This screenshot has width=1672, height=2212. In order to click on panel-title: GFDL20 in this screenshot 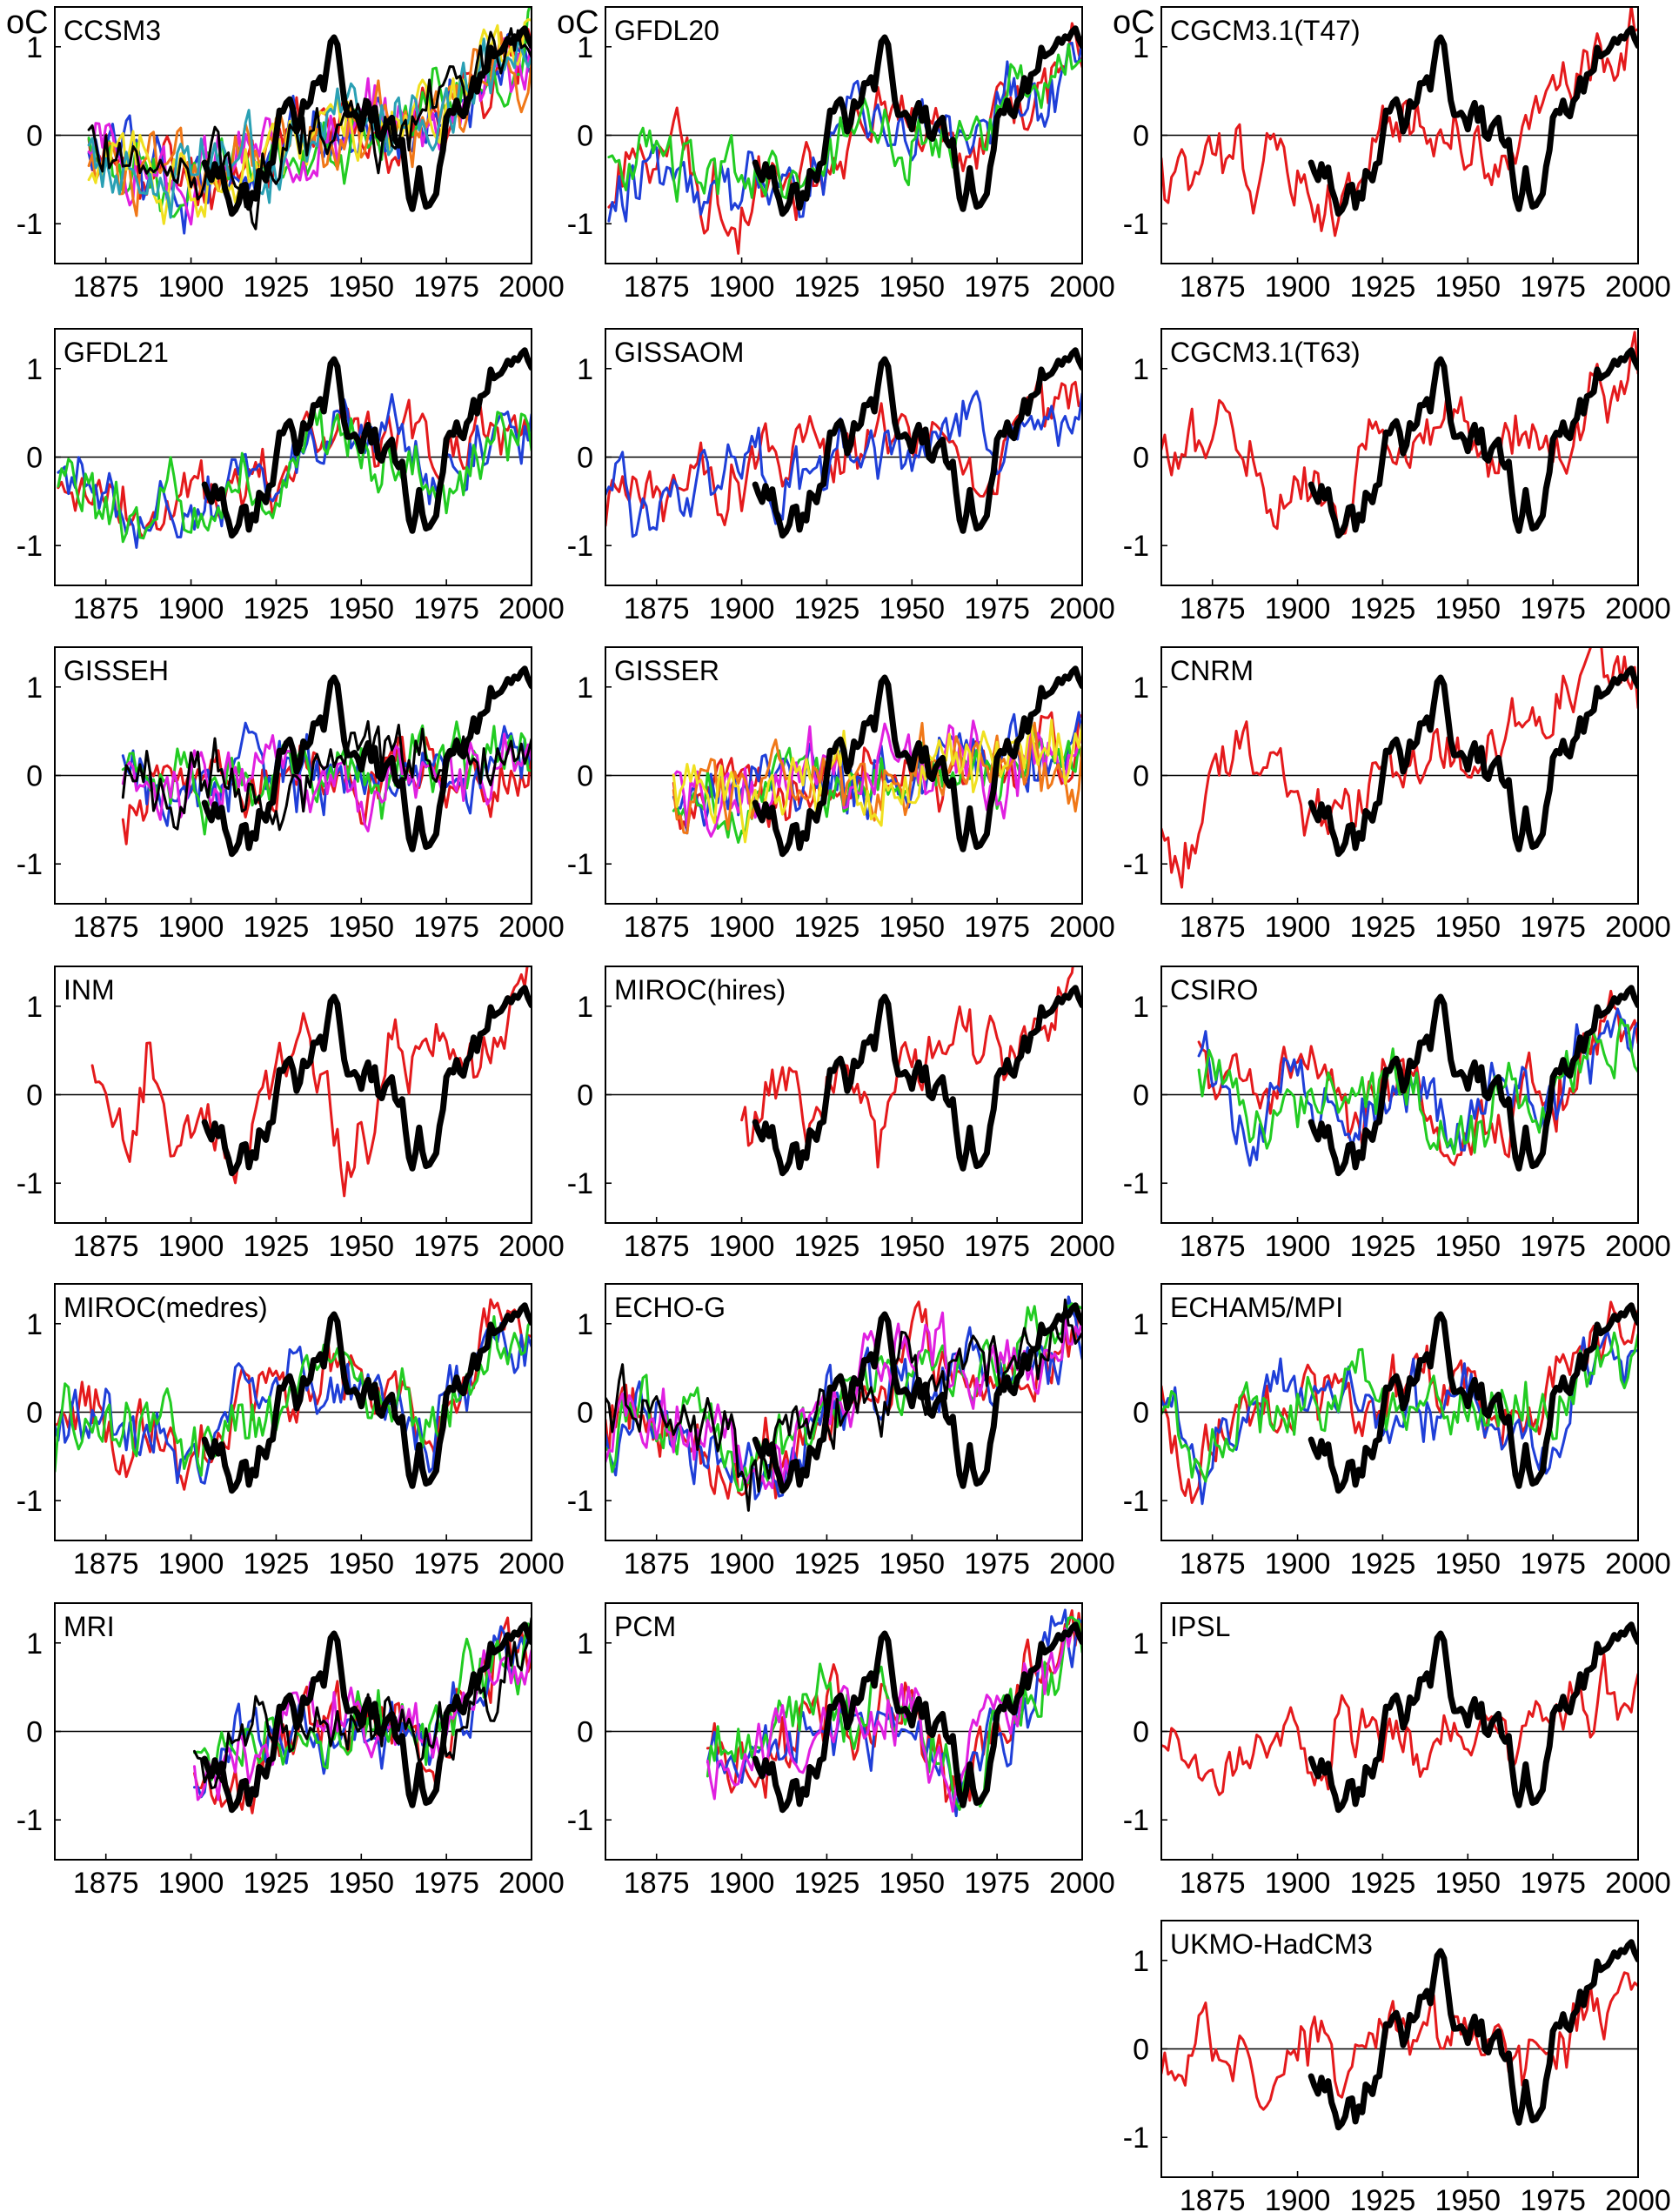, I will do `click(666, 31)`.